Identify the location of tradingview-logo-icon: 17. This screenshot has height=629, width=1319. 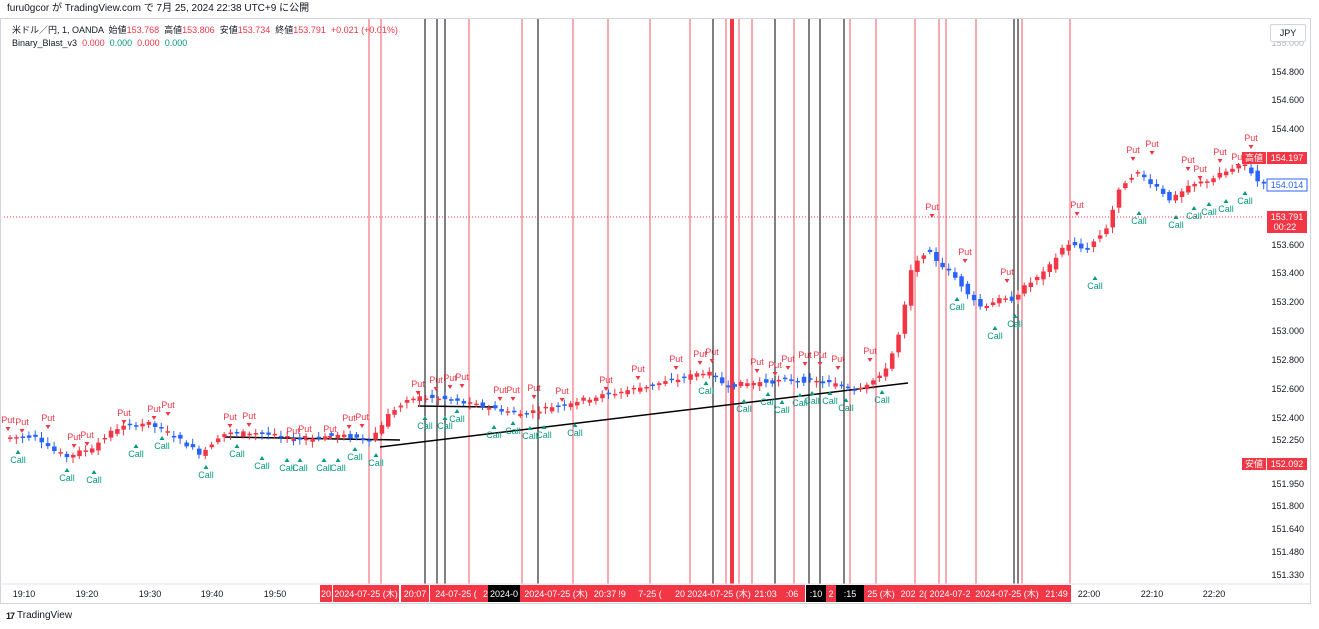
(10, 616).